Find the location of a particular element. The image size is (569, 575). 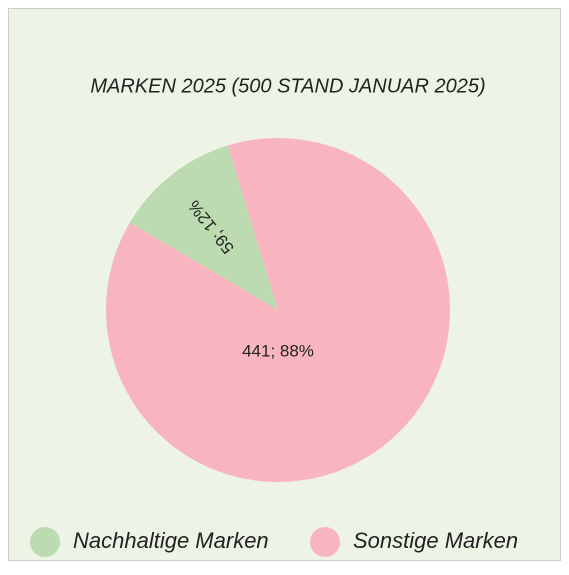

data-label: 441; 88% is located at coordinates (278, 350).